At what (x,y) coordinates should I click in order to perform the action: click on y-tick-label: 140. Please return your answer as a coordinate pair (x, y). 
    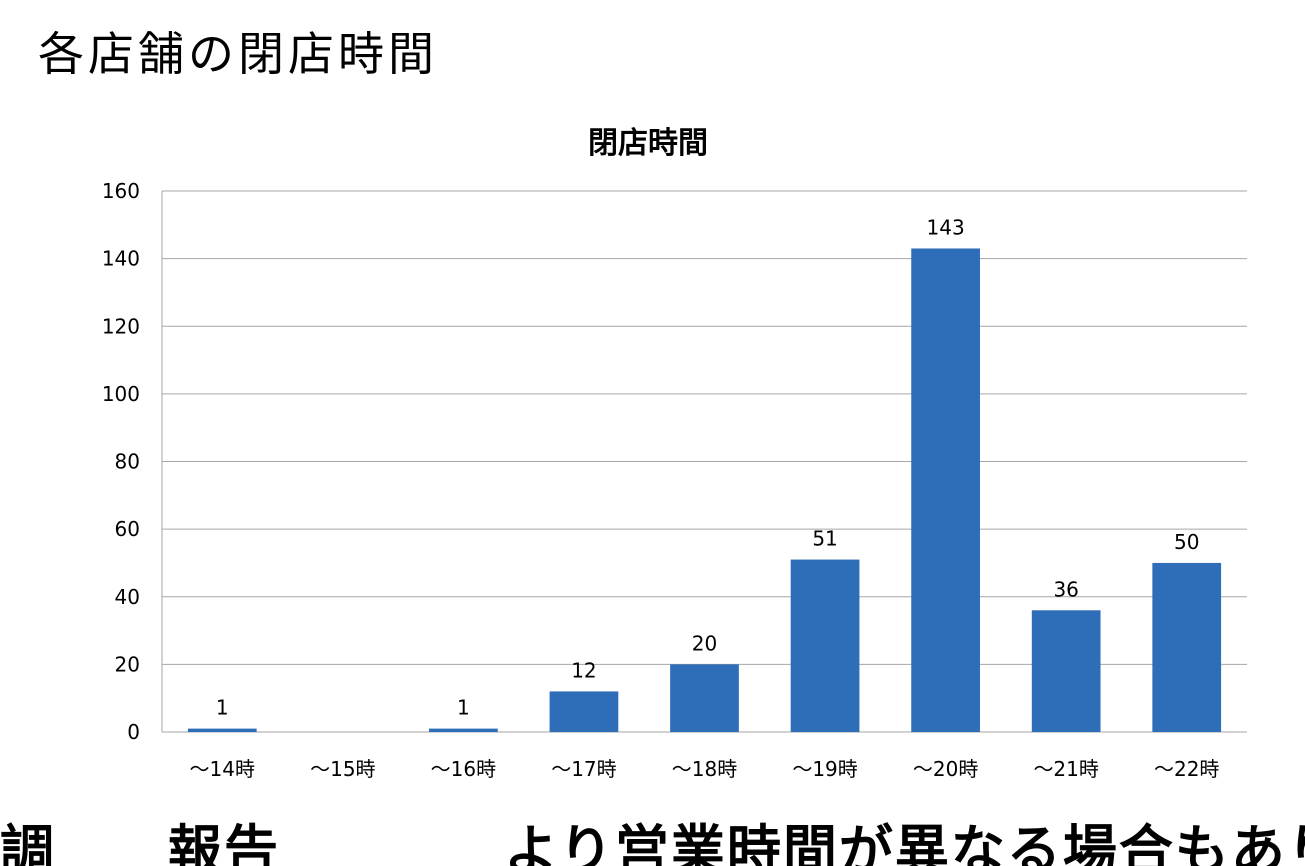
    Looking at the image, I should click on (121, 259).